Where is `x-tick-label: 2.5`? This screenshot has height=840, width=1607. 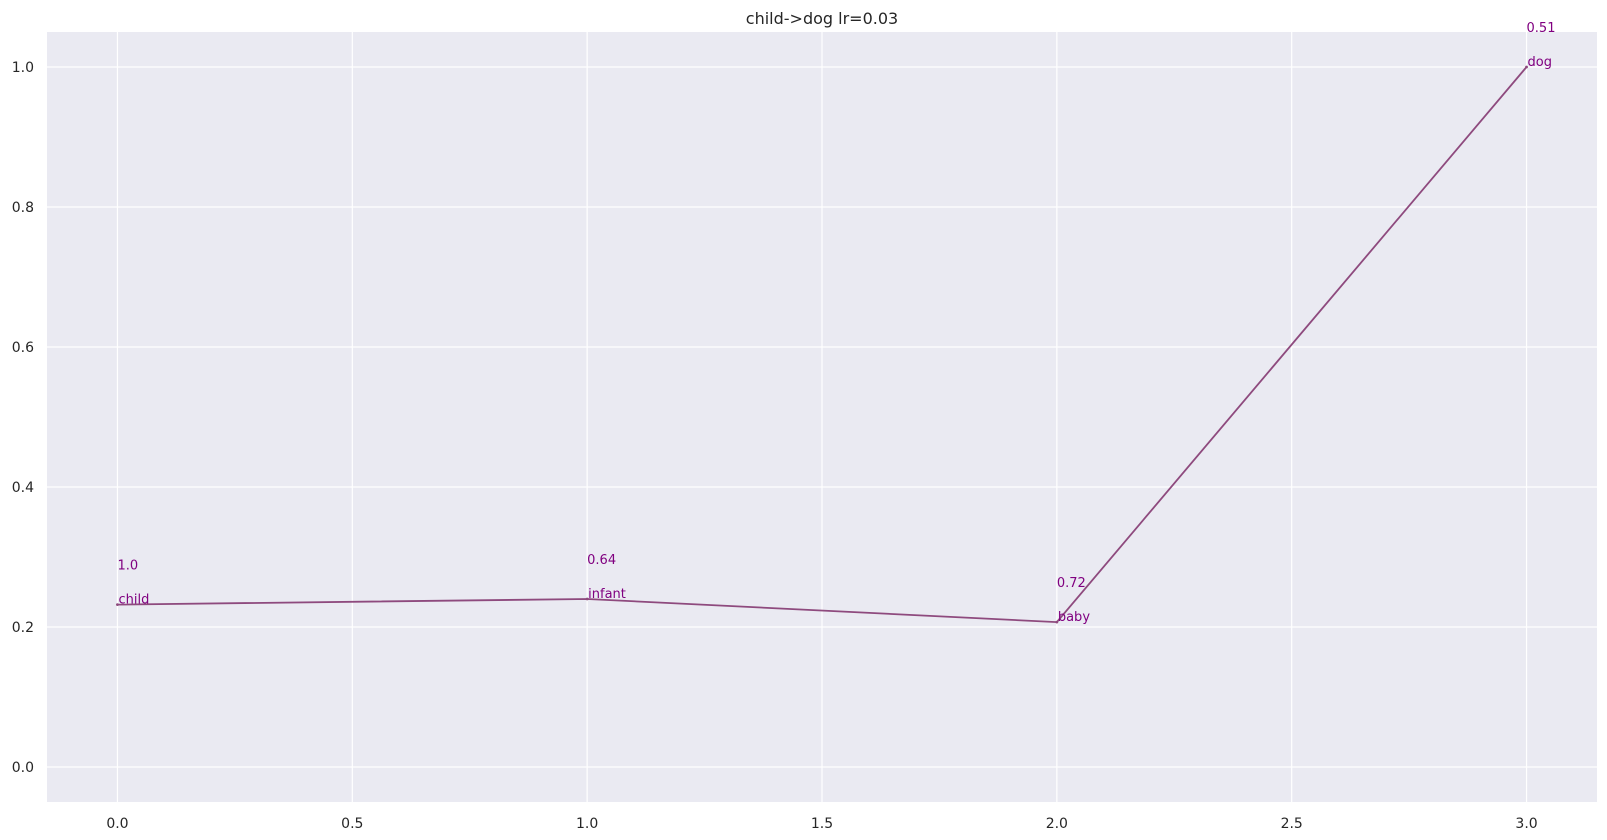 x-tick-label: 2.5 is located at coordinates (1292, 824).